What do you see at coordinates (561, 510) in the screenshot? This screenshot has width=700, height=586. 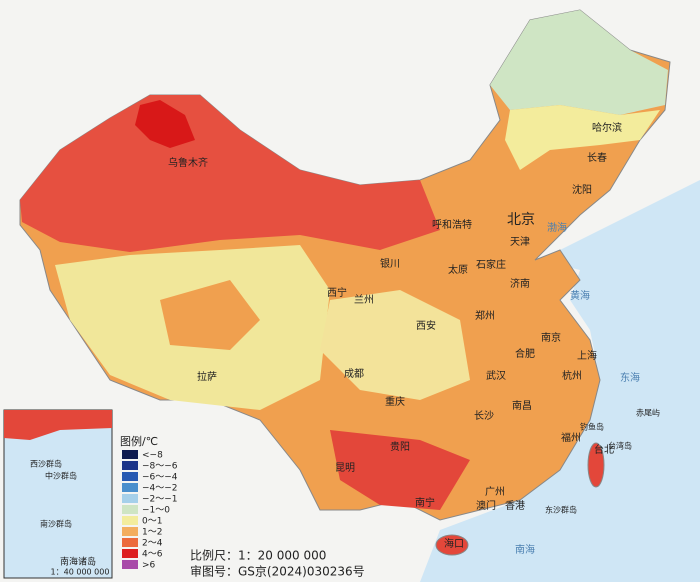 I see `island-label: 东沙群岛` at bounding box center [561, 510].